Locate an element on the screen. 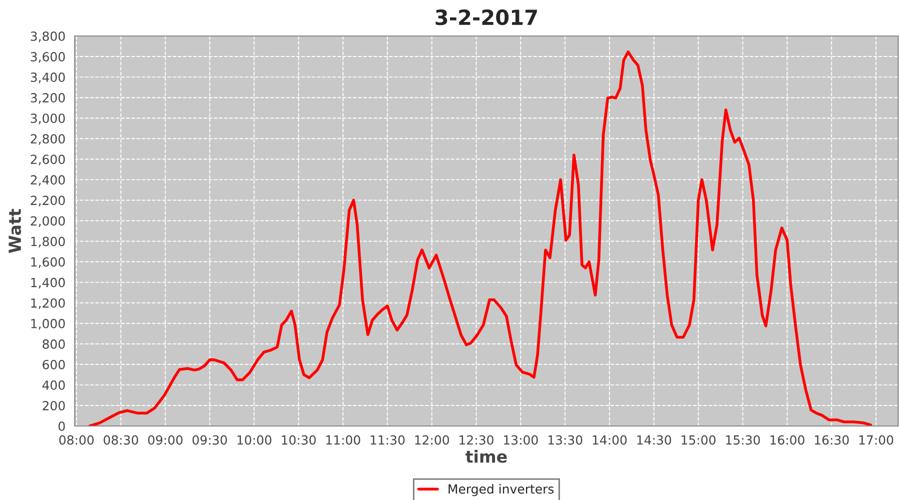 The height and width of the screenshot is (500, 900). x-tick-label: 16:00 is located at coordinates (787, 440).